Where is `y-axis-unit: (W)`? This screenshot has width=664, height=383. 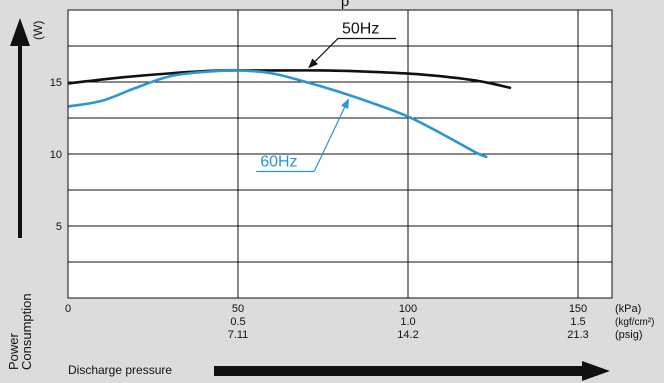
y-axis-unit: (W) is located at coordinates (38, 30).